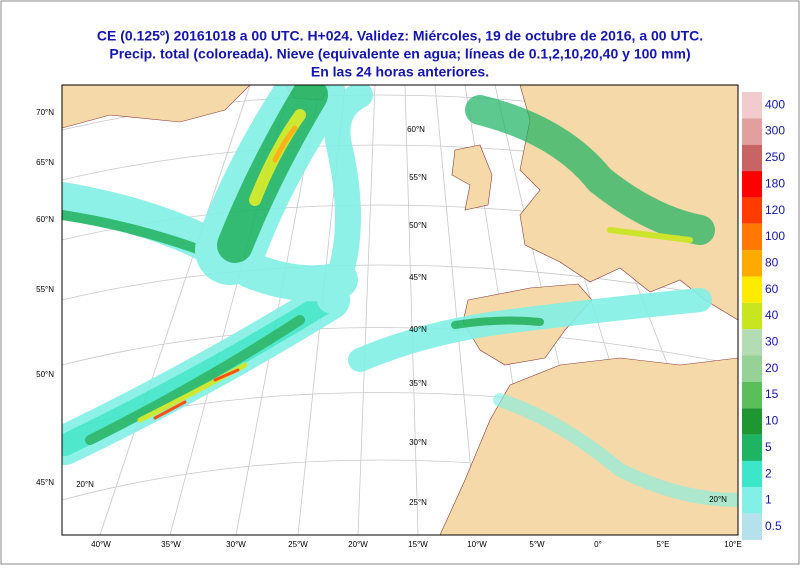 The image size is (800, 570). I want to click on legend-label: 120, so click(775, 210).